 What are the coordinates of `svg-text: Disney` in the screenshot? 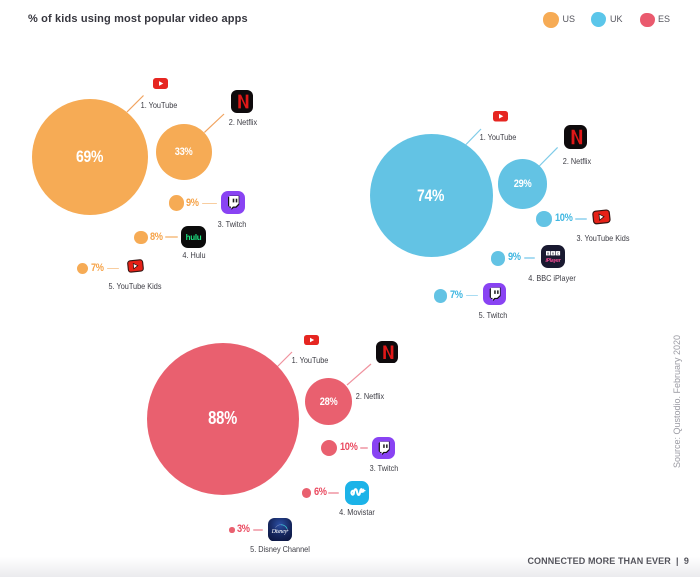 It's located at (279, 531).